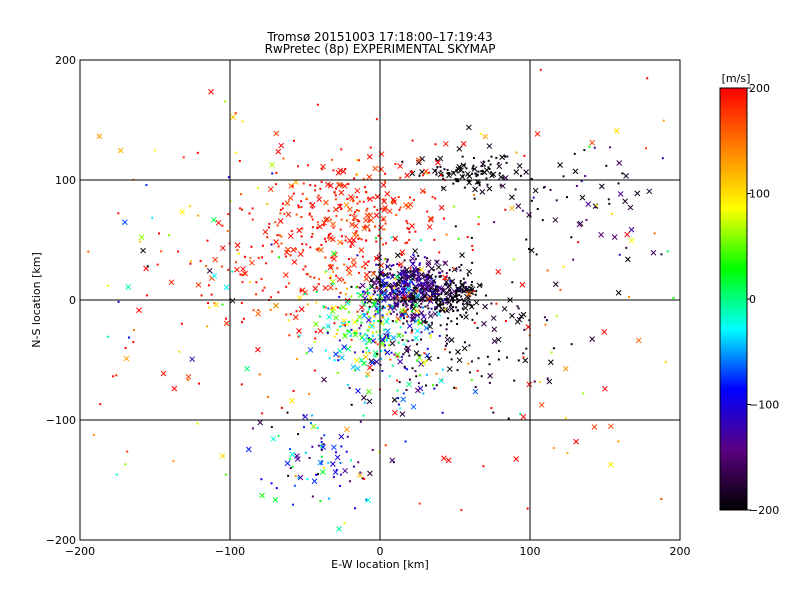 The height and width of the screenshot is (600, 800). Describe the element at coordinates (752, 299) in the screenshot. I see `colorbar-tick-label: 0` at that location.